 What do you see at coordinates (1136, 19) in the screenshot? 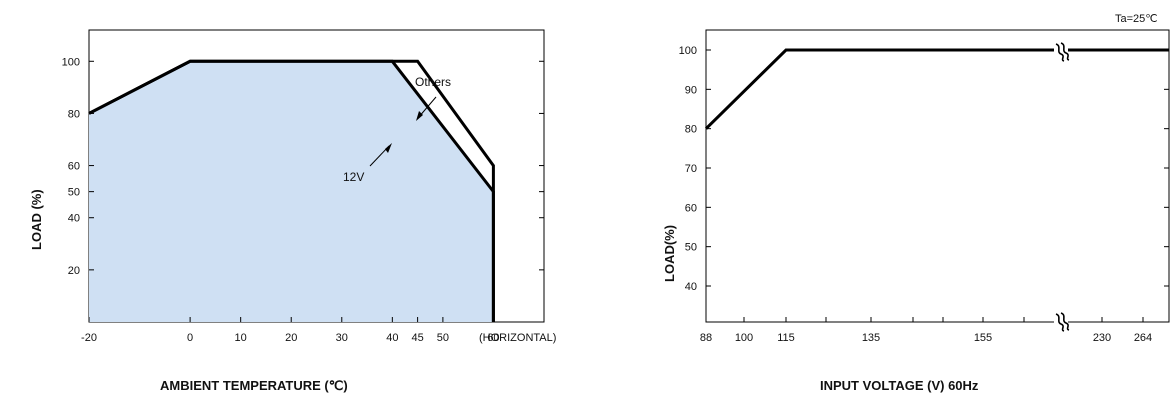
I see `condition-label: Ta=25℃` at bounding box center [1136, 19].